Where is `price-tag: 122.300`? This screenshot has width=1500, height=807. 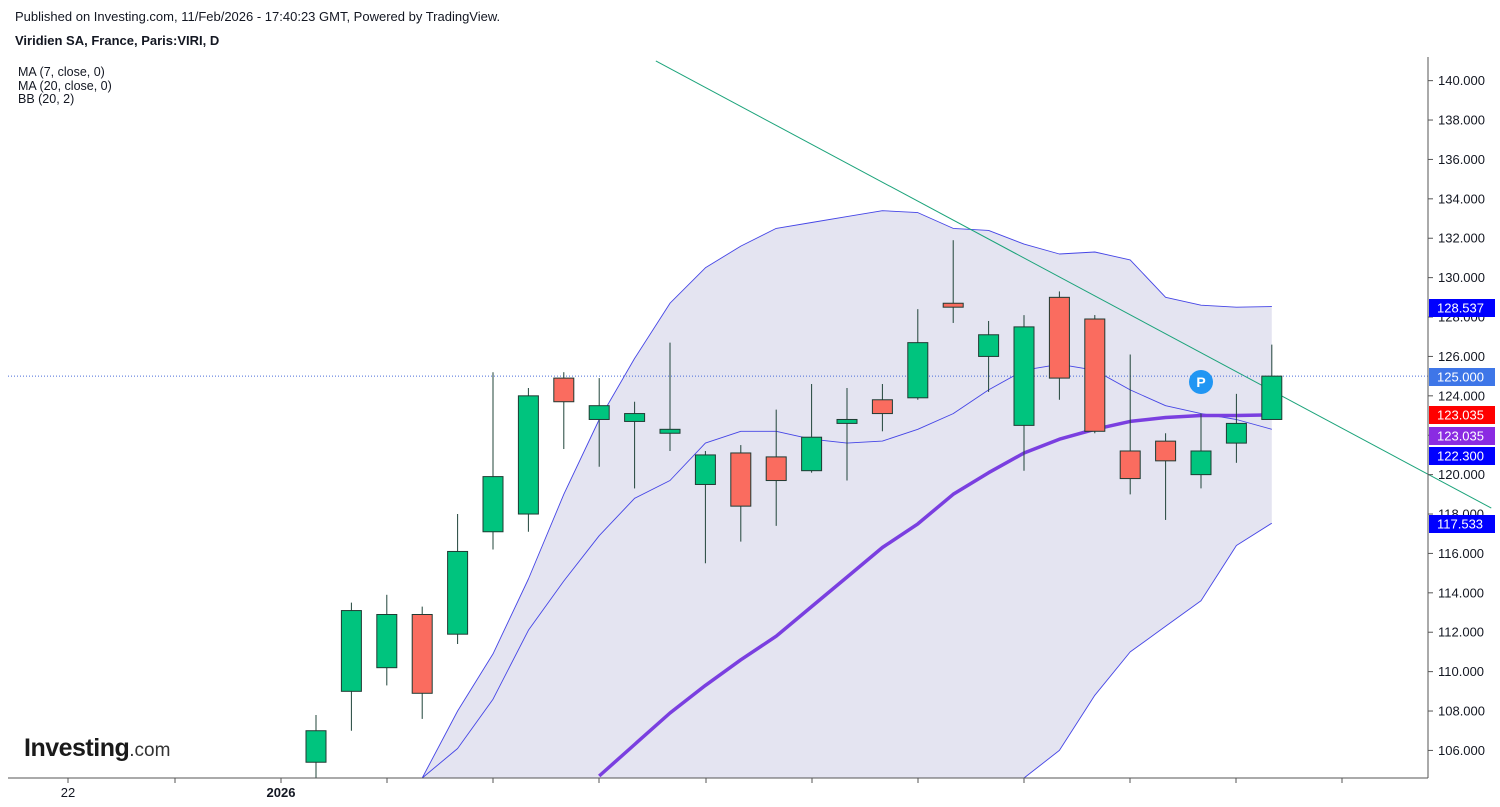 price-tag: 122.300 is located at coordinates (1462, 456).